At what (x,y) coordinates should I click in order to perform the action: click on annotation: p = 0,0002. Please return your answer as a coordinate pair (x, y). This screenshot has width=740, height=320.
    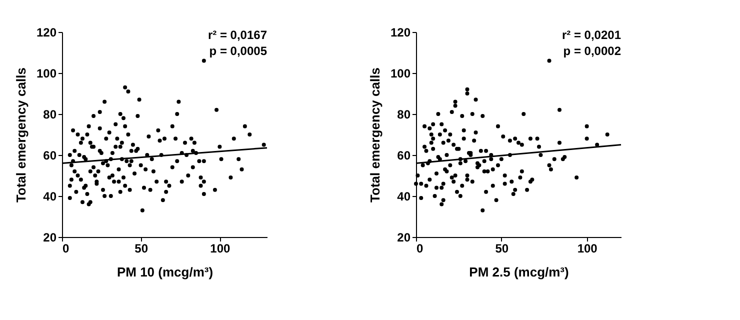
    Looking at the image, I should click on (592, 51).